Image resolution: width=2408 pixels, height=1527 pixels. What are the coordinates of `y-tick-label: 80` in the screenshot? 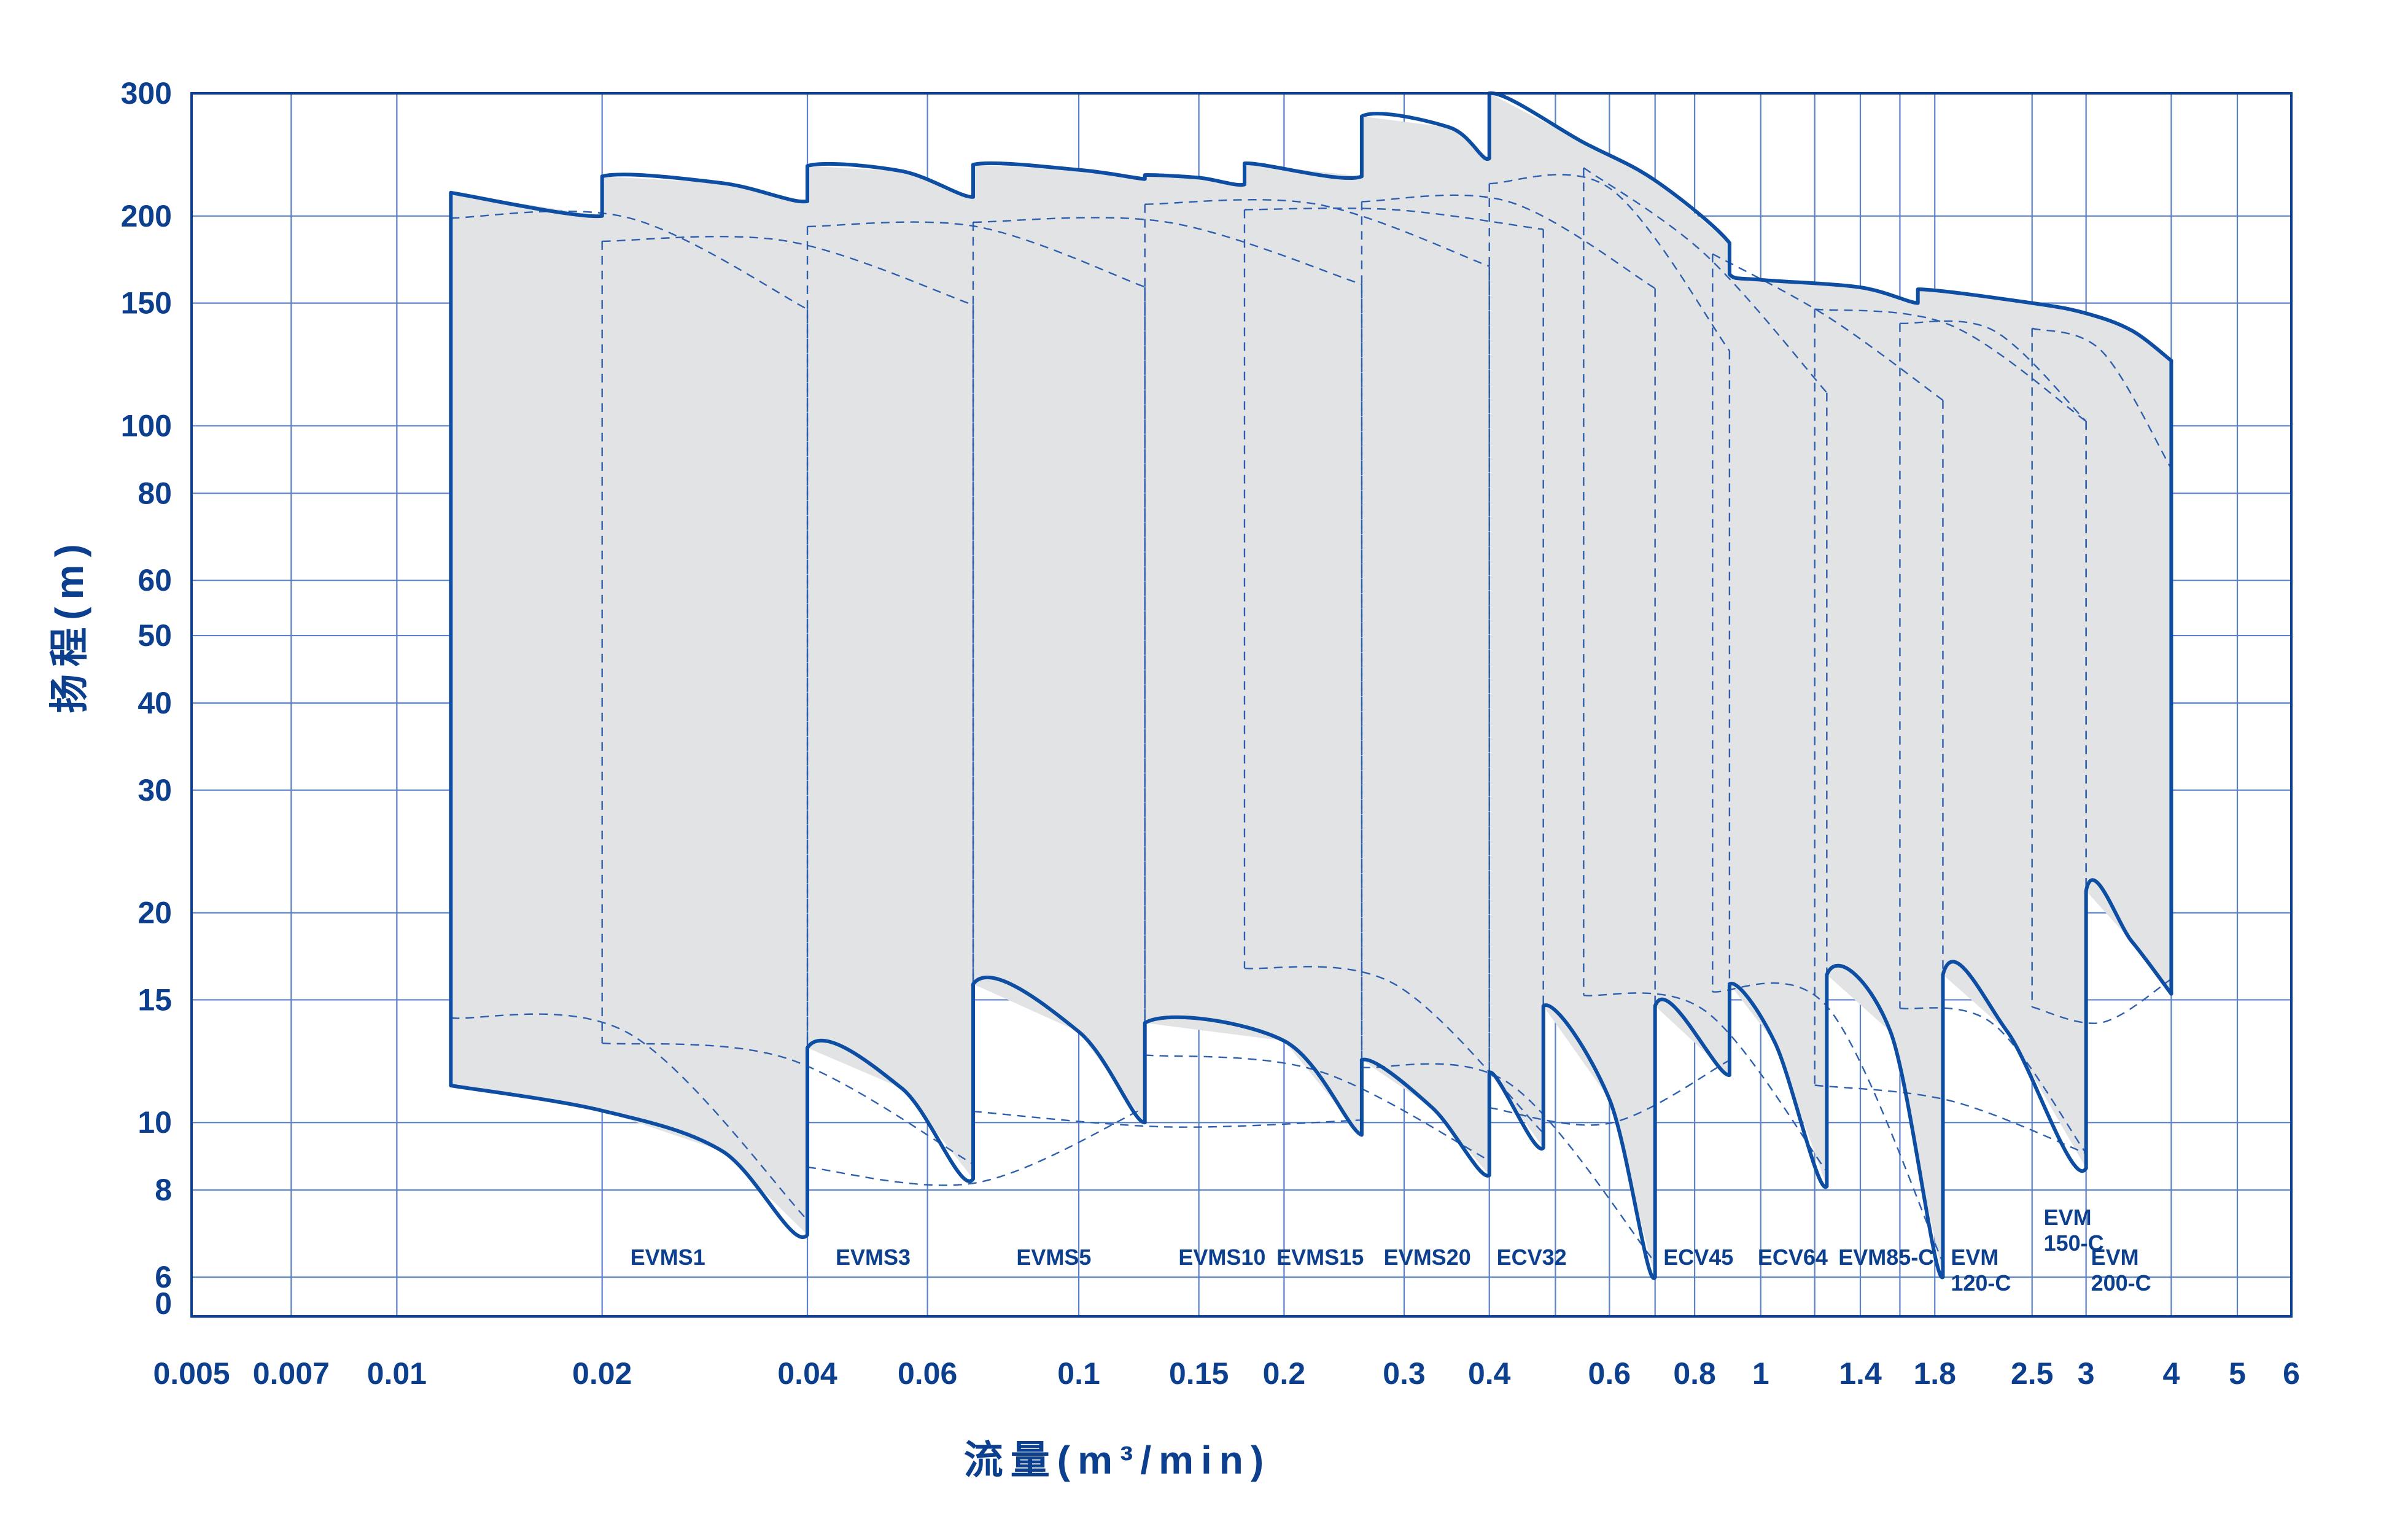 It's located at (155, 493).